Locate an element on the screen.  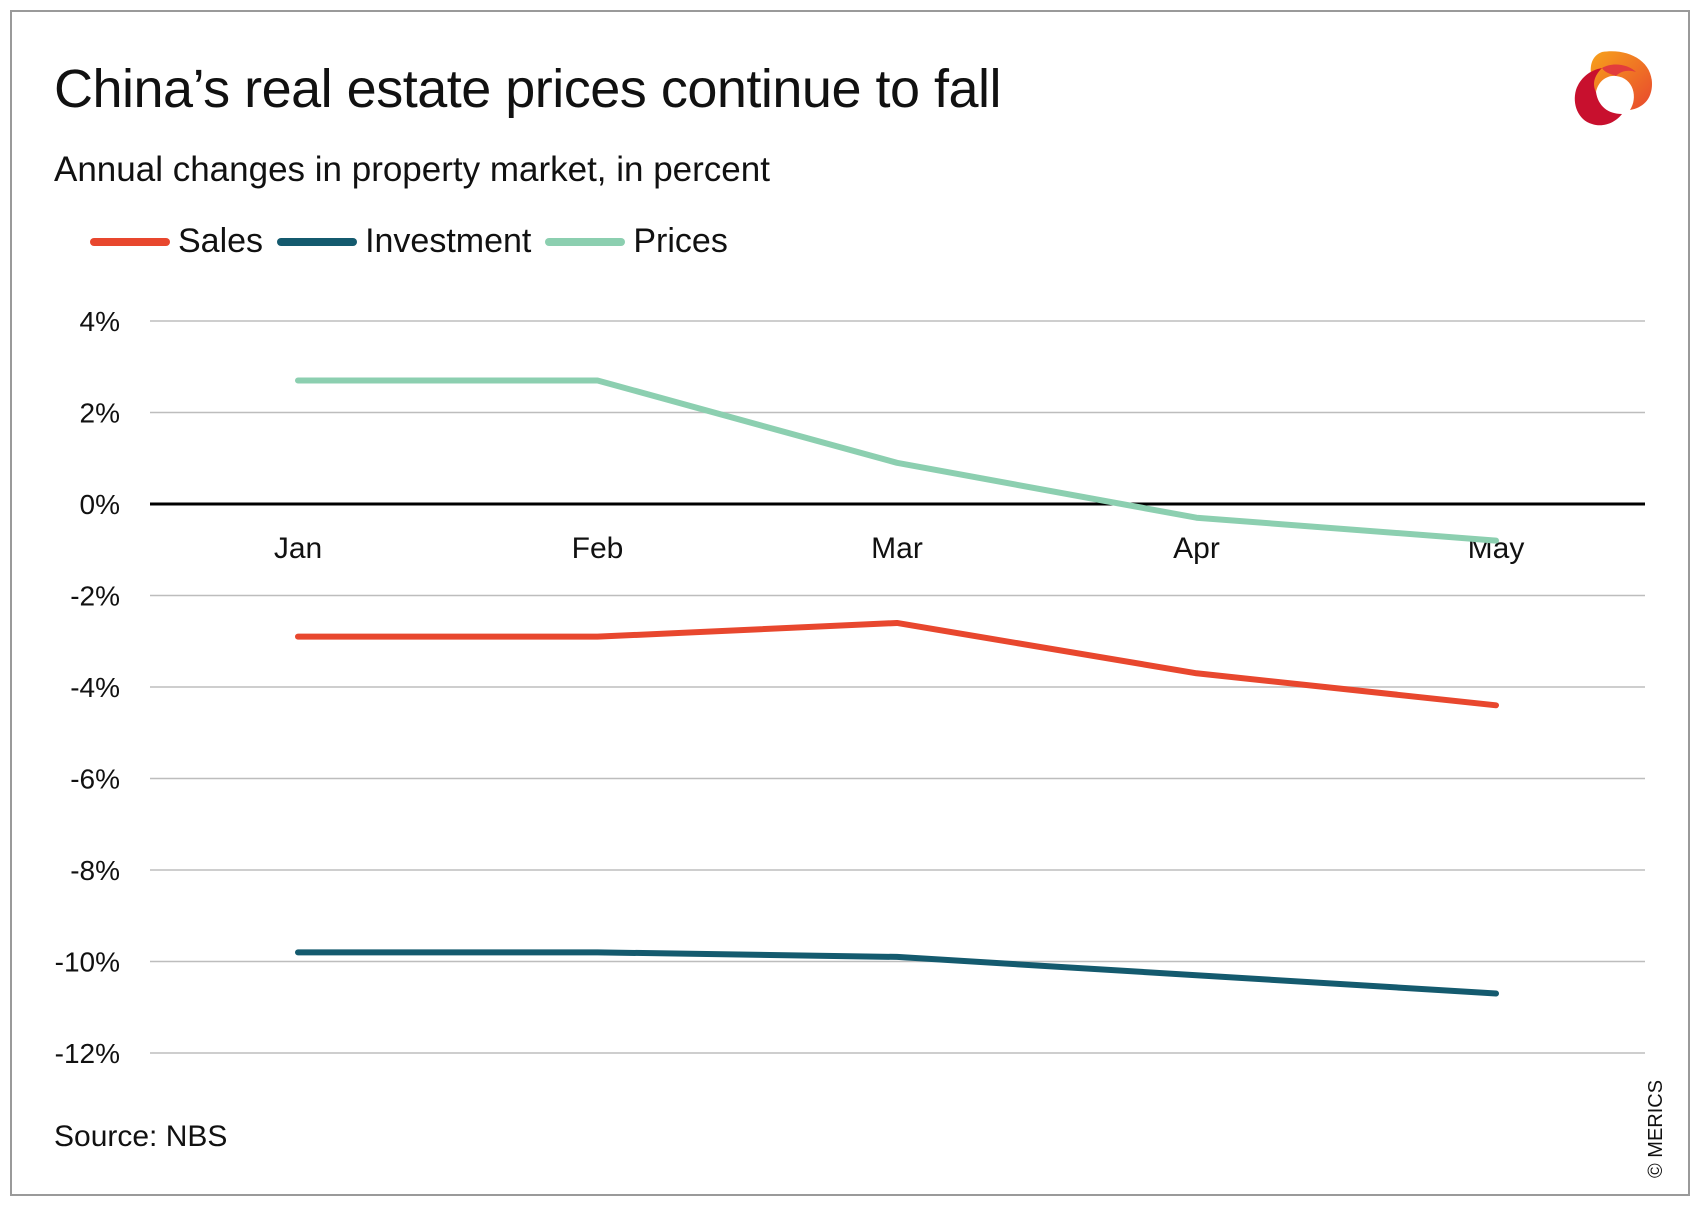
y-tick-label: -10% is located at coordinates (87, 962).